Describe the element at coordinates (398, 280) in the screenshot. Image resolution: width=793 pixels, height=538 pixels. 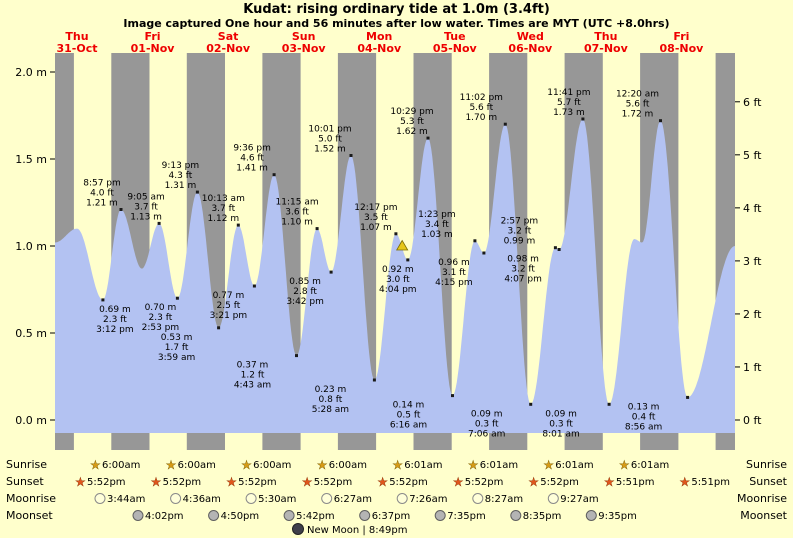
I see `low-tide-label: 0.92 m 3.0 ft 4:04 pm` at that location.